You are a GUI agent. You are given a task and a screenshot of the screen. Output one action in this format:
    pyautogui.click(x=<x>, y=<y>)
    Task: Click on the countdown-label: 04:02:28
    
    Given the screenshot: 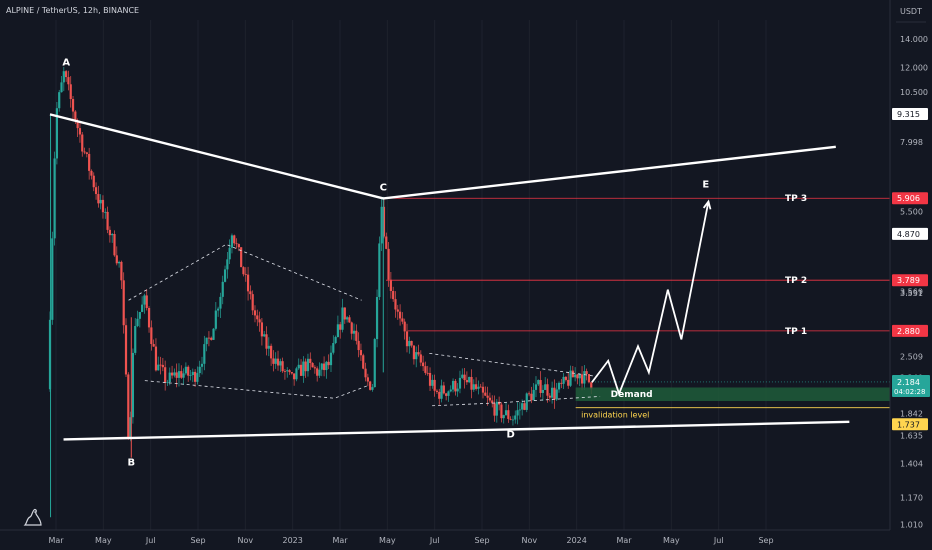 What is the action you would take?
    pyautogui.click(x=909, y=392)
    